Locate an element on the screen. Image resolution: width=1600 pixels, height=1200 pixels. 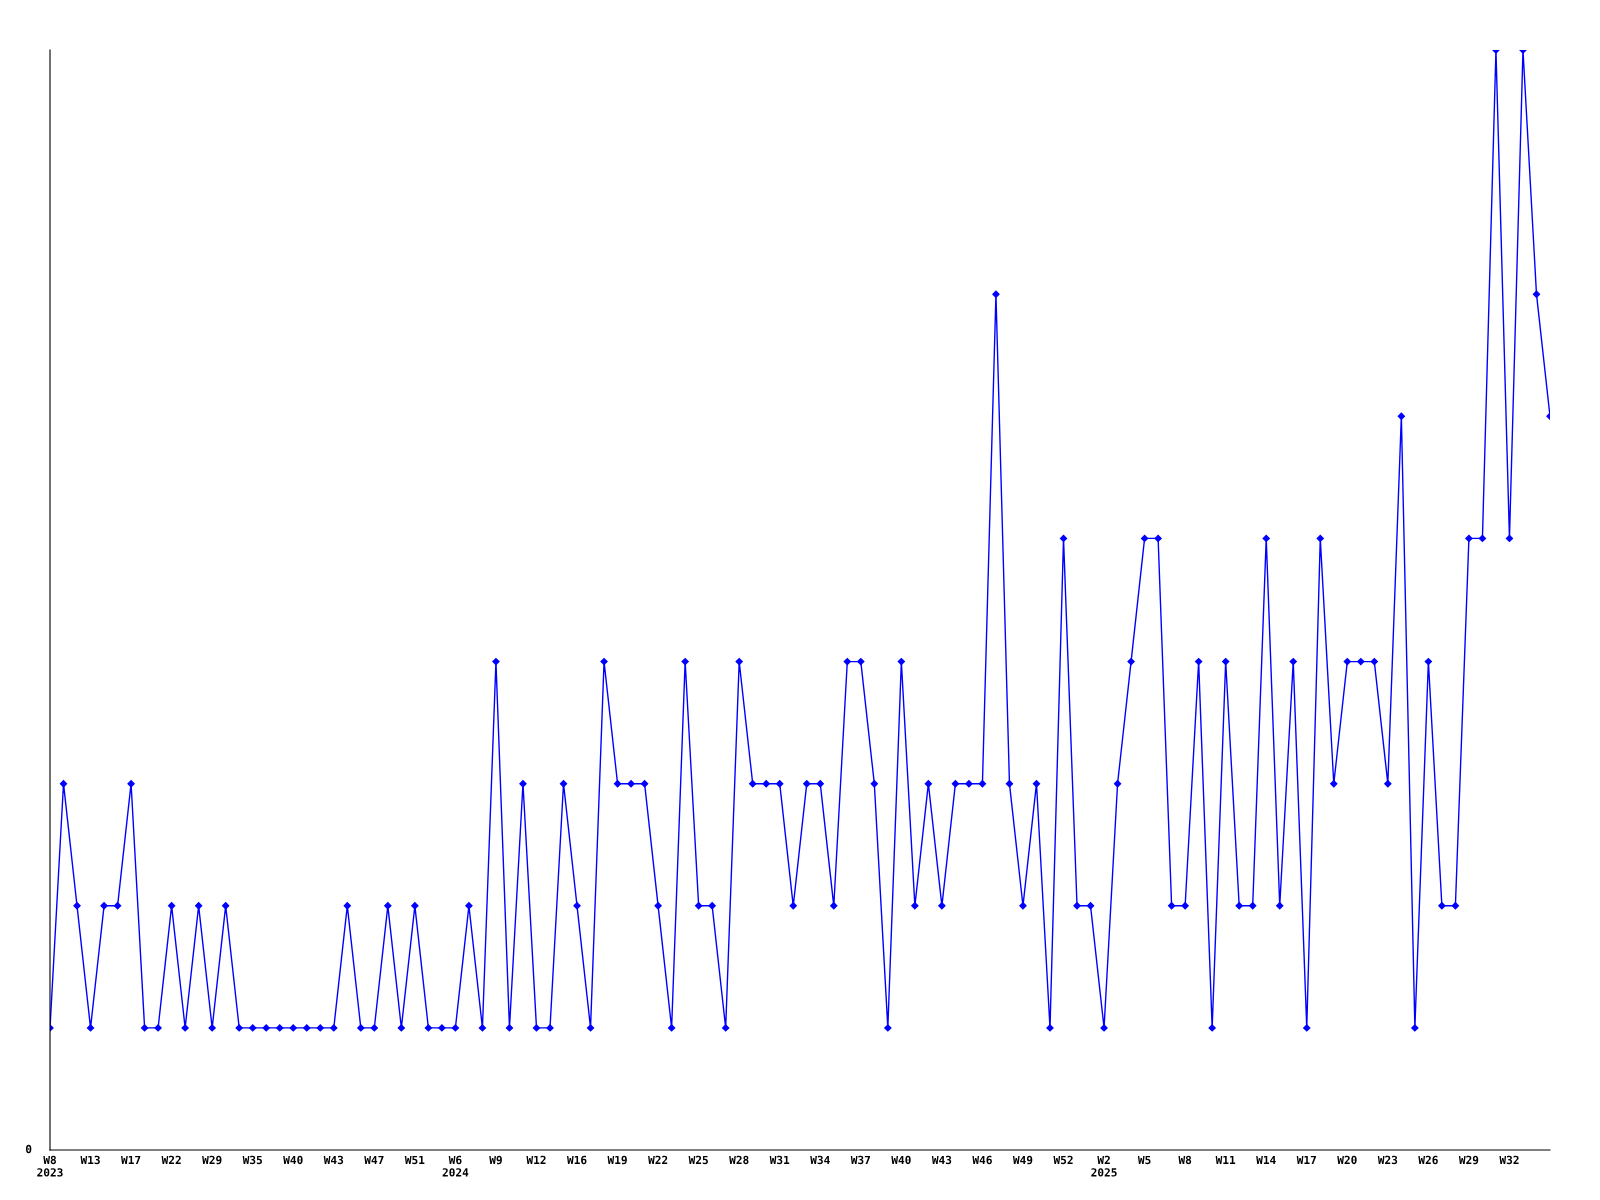
x-tick-label: W35 is located at coordinates (252, 1160).